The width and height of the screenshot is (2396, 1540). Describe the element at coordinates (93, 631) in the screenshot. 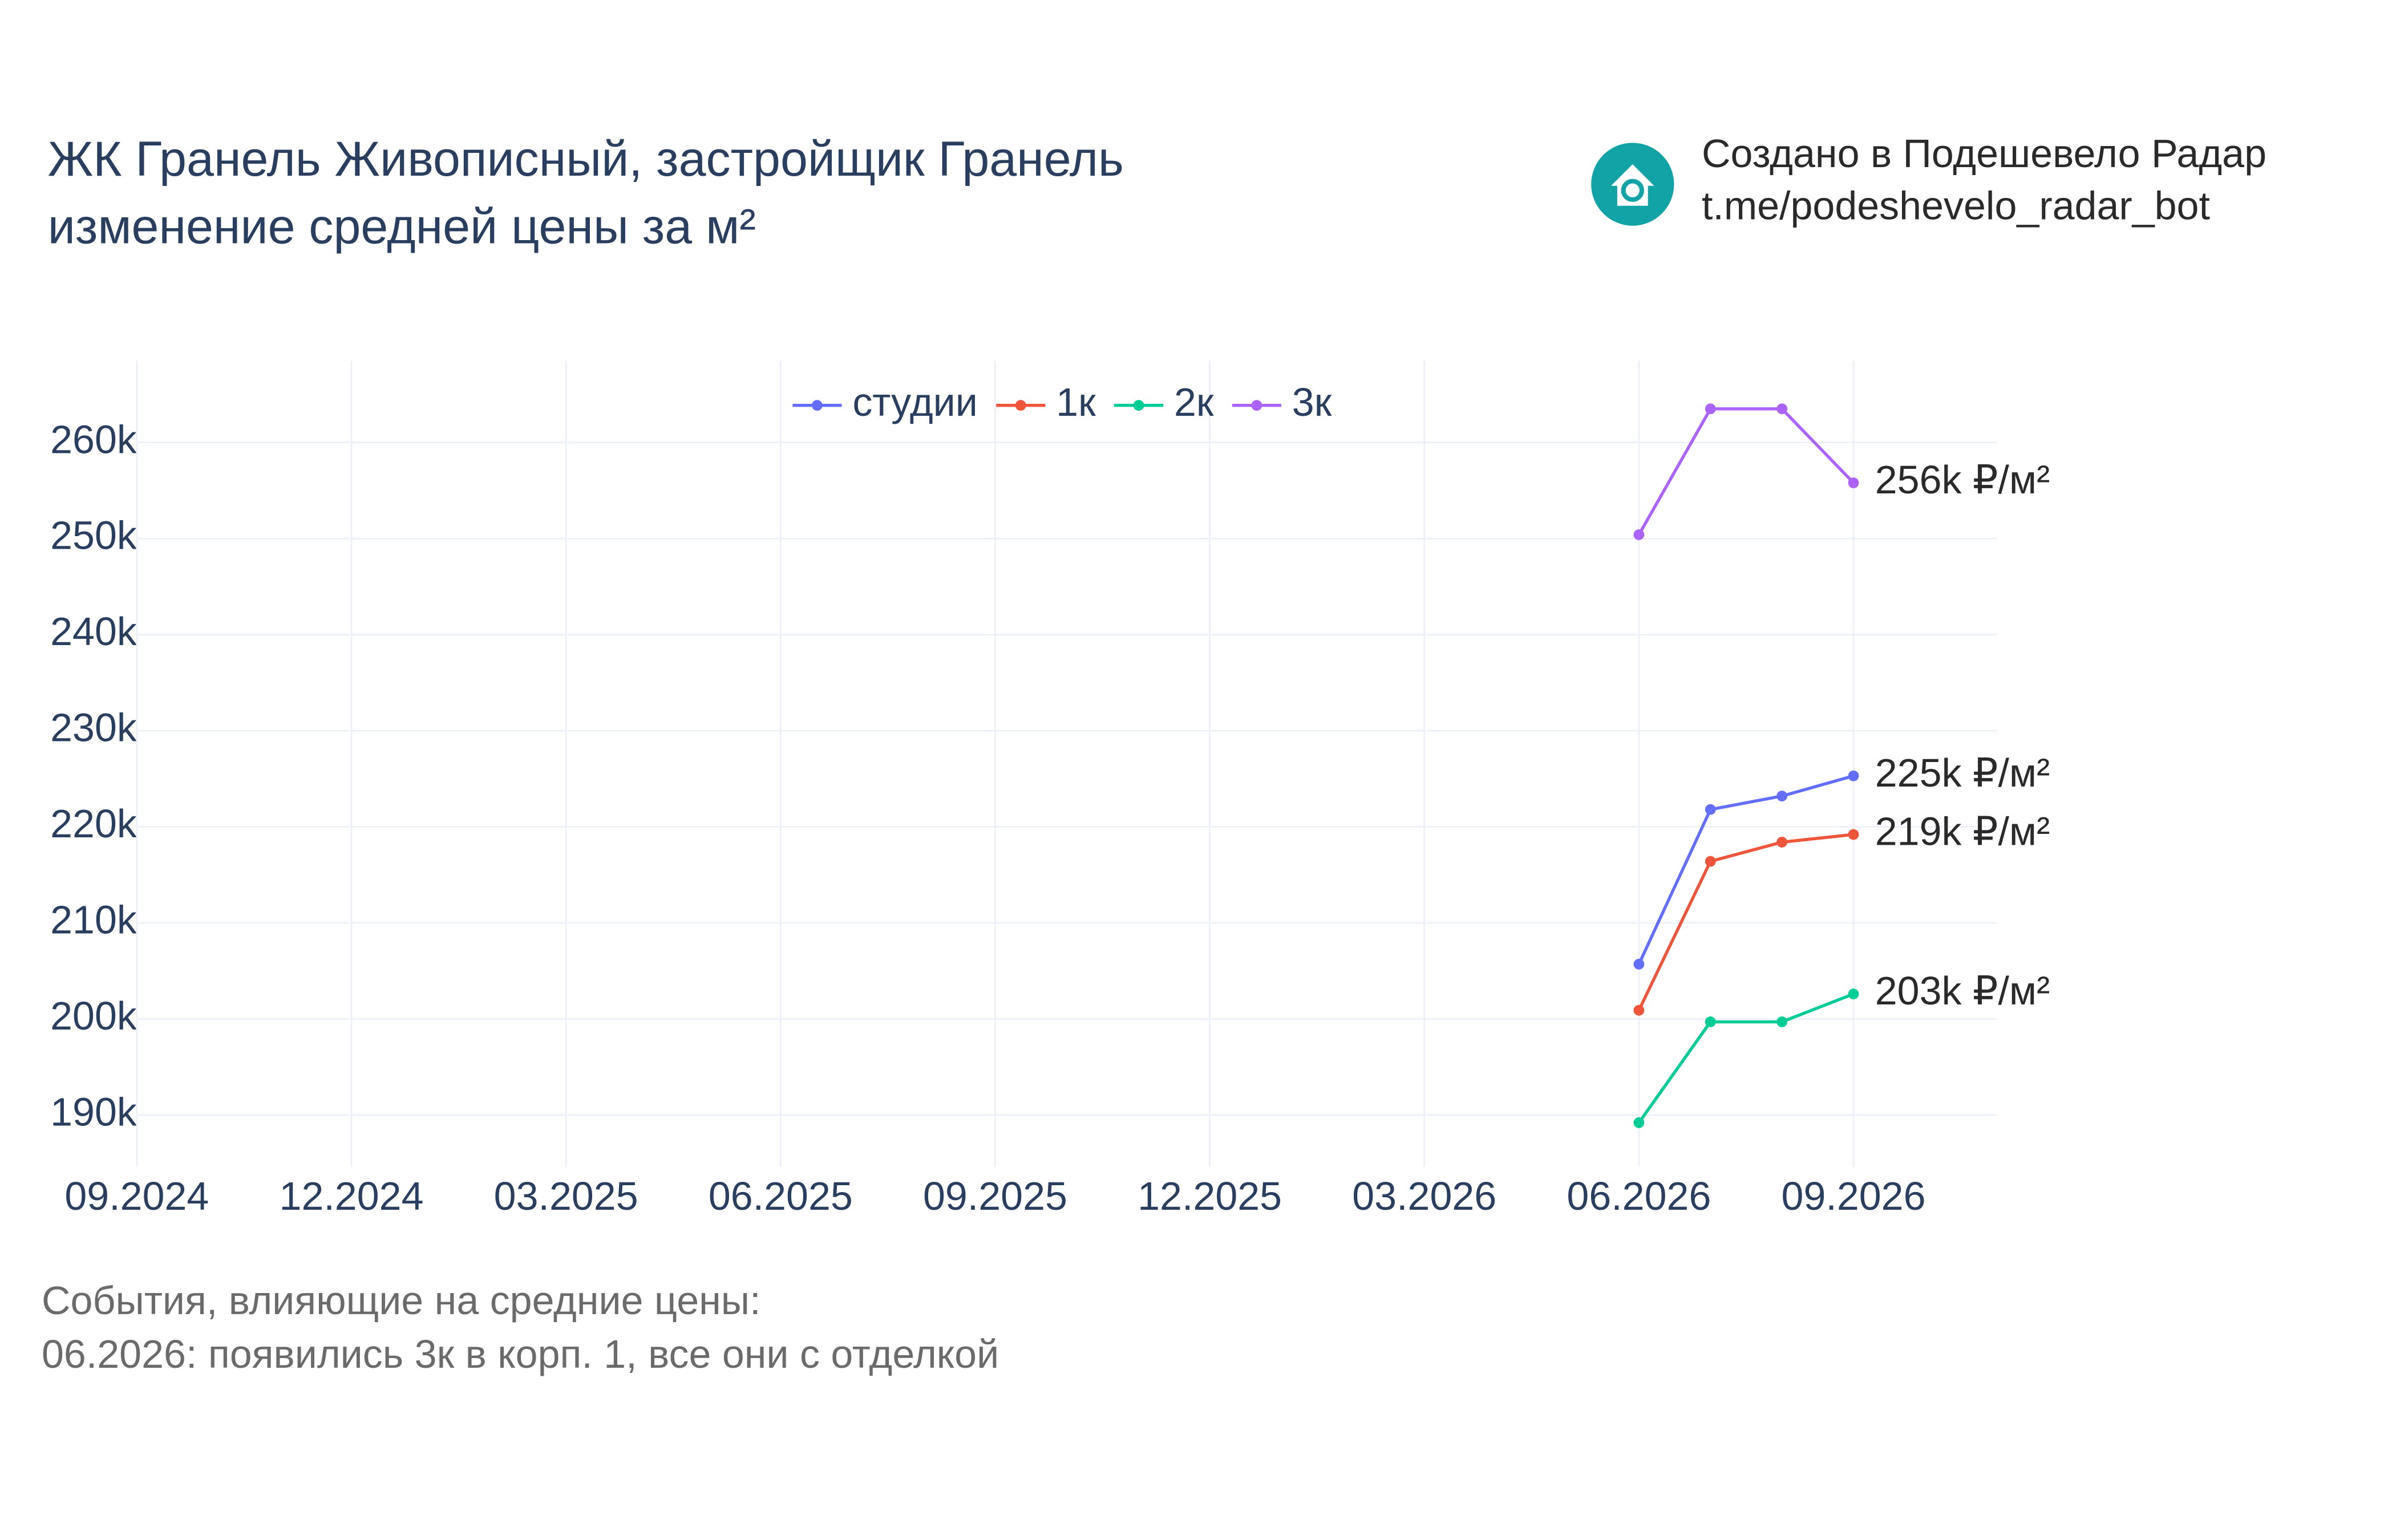

I see `y-tick-label: 240k` at that location.